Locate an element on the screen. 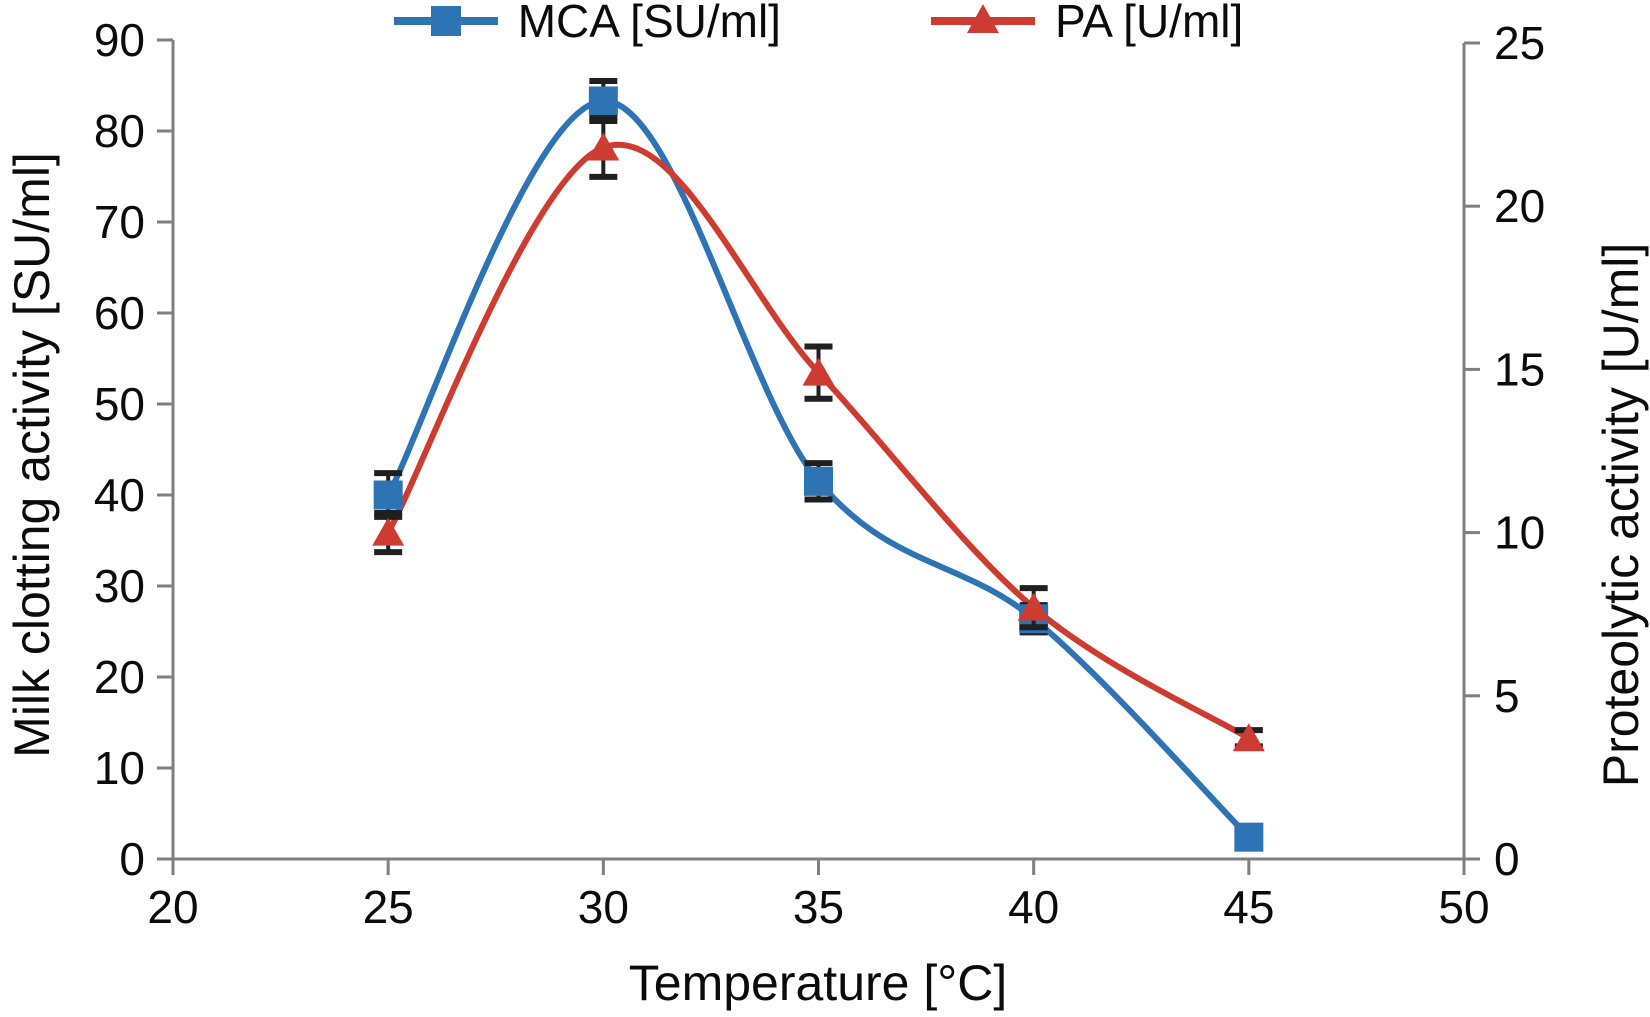 This screenshot has width=1650, height=1017. left-tick-label: 80 is located at coordinates (119, 131).